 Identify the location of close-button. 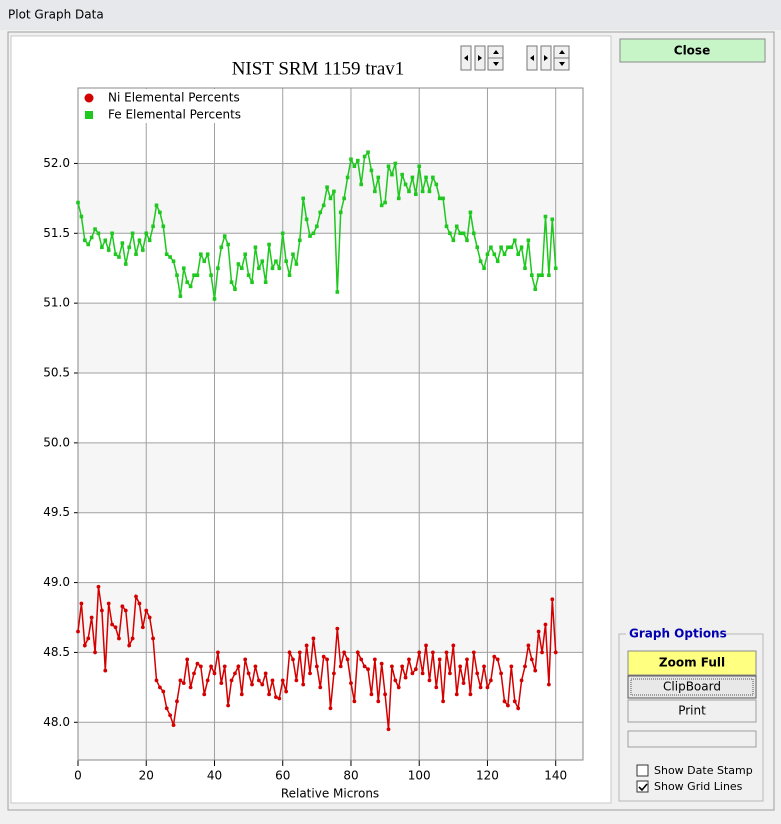
(692, 50).